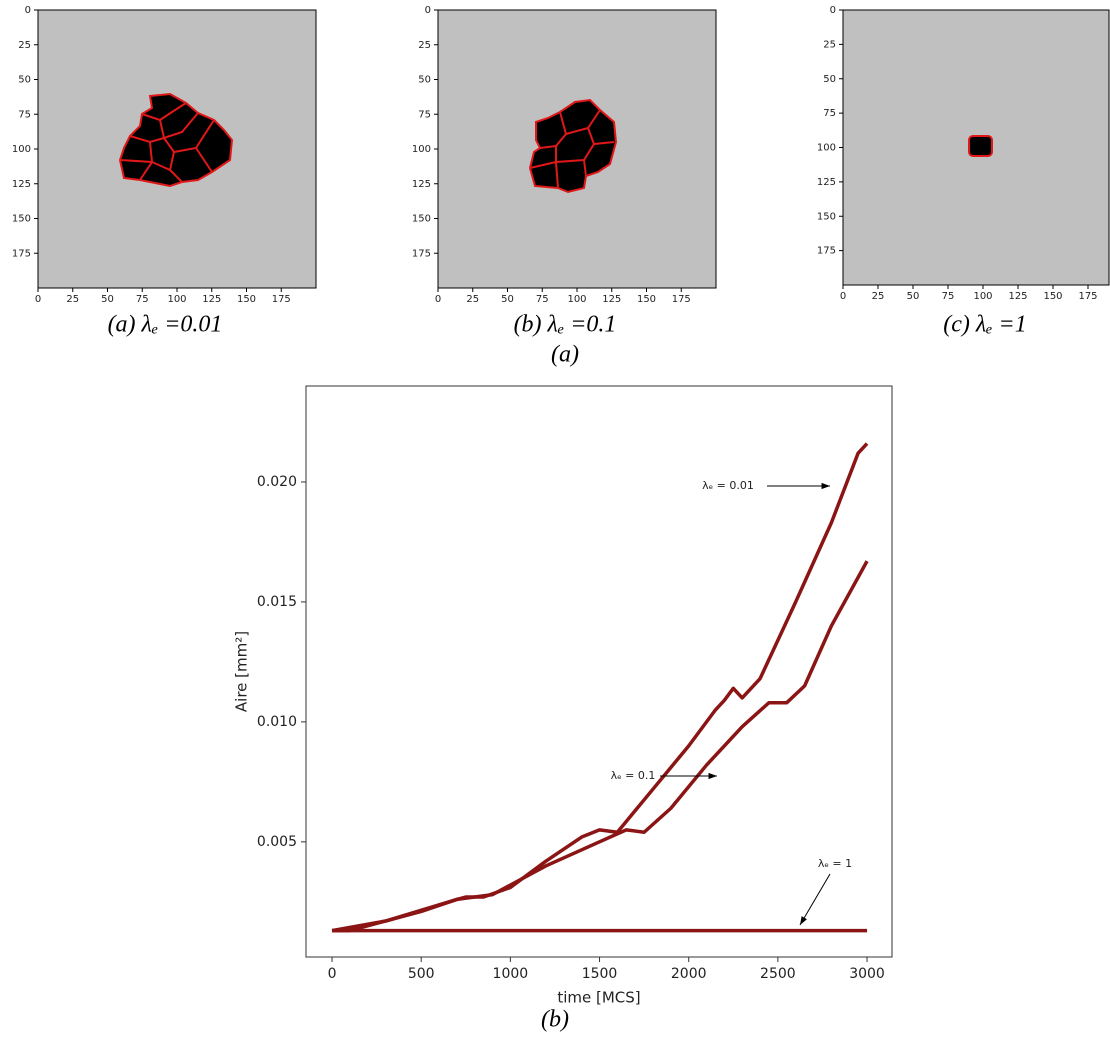 The width and height of the screenshot is (1110, 1041). Describe the element at coordinates (815, 899) in the screenshot. I see `annotation-arrow` at that location.